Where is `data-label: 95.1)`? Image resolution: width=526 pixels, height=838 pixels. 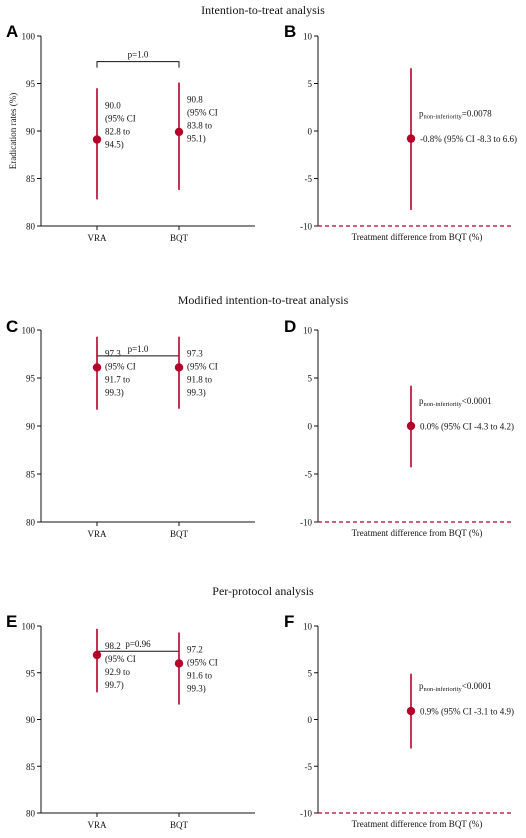
data-label: 95.1) is located at coordinates (196, 139).